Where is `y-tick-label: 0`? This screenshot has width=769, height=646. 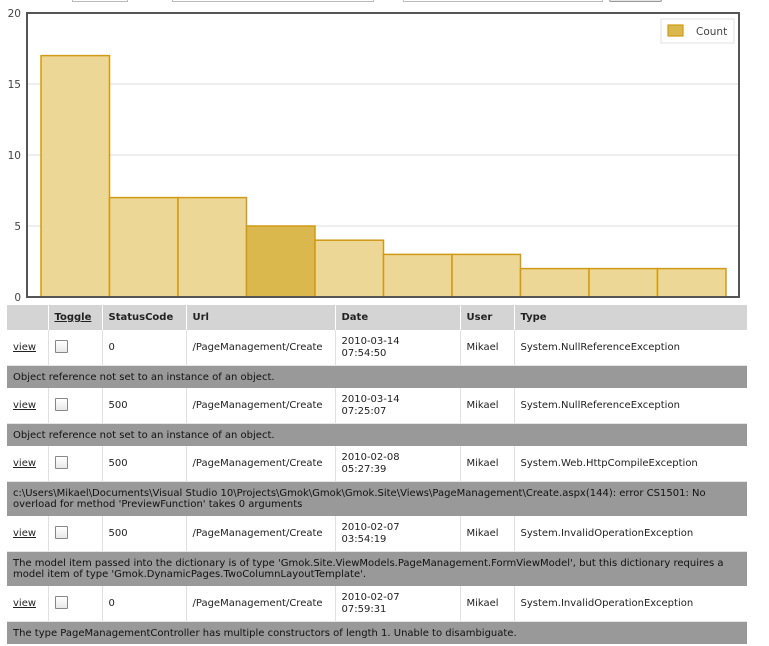
y-tick-label: 0 is located at coordinates (17, 298).